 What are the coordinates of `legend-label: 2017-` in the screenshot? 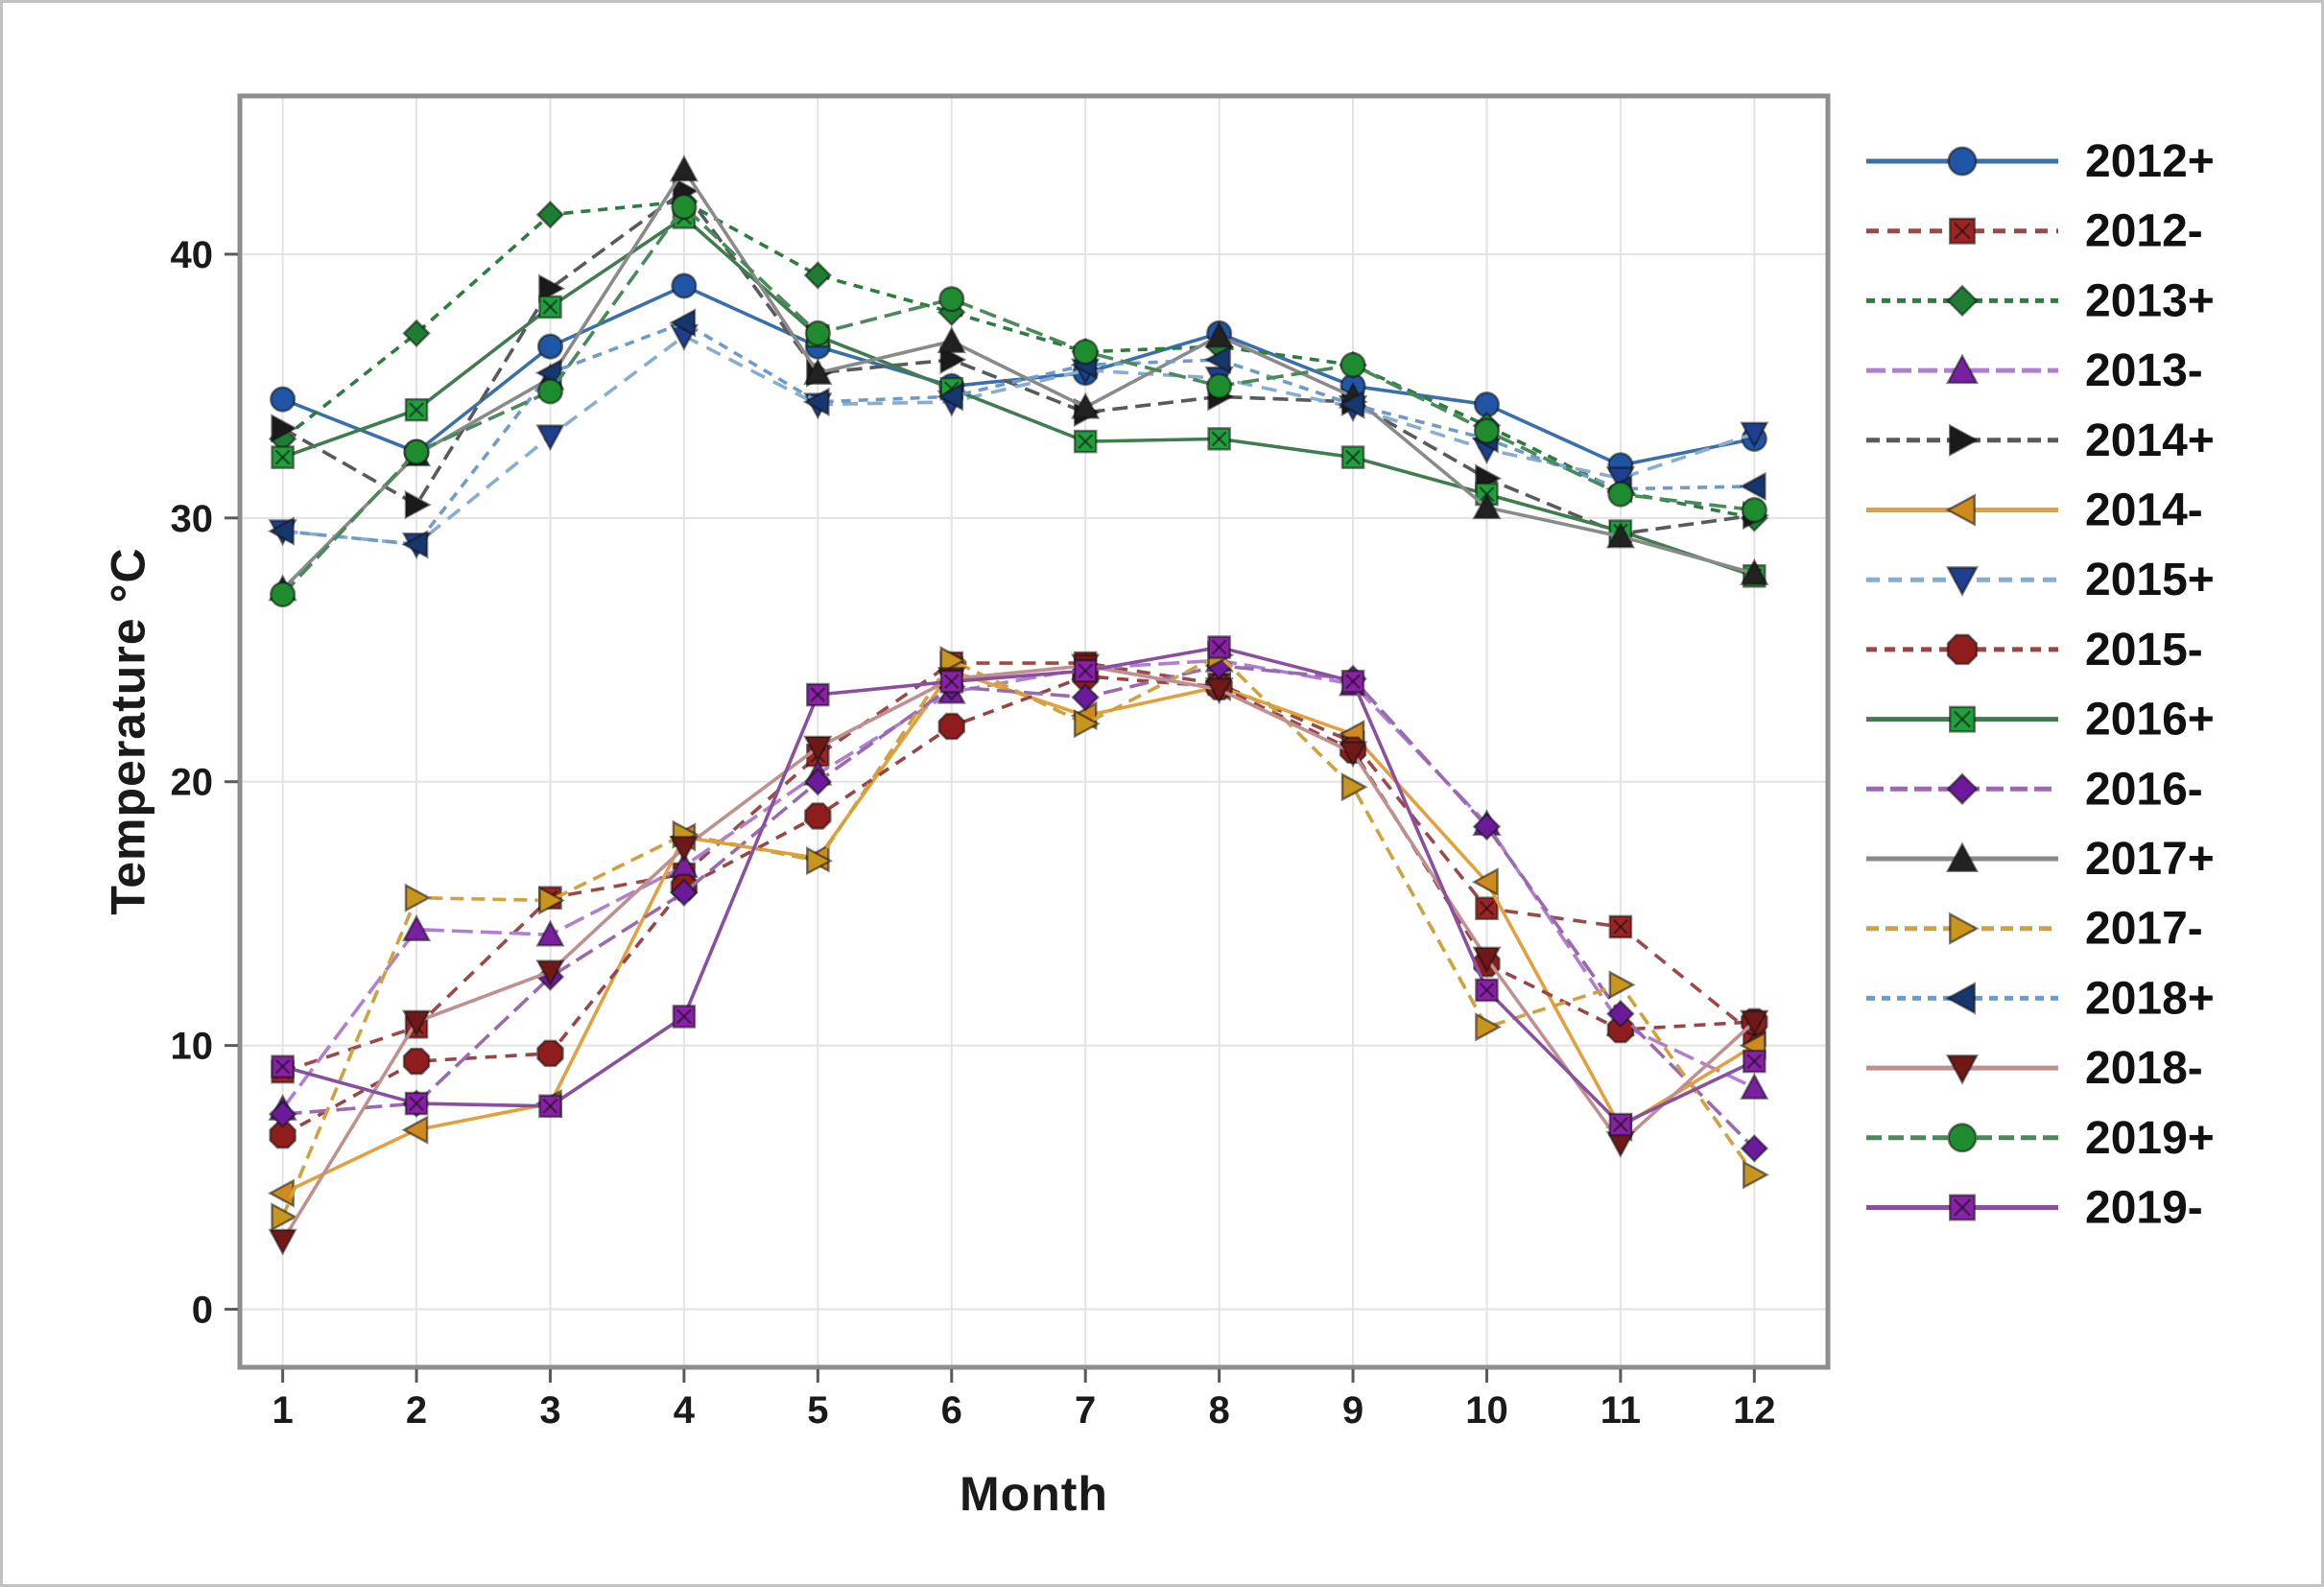 It's located at (2144, 930).